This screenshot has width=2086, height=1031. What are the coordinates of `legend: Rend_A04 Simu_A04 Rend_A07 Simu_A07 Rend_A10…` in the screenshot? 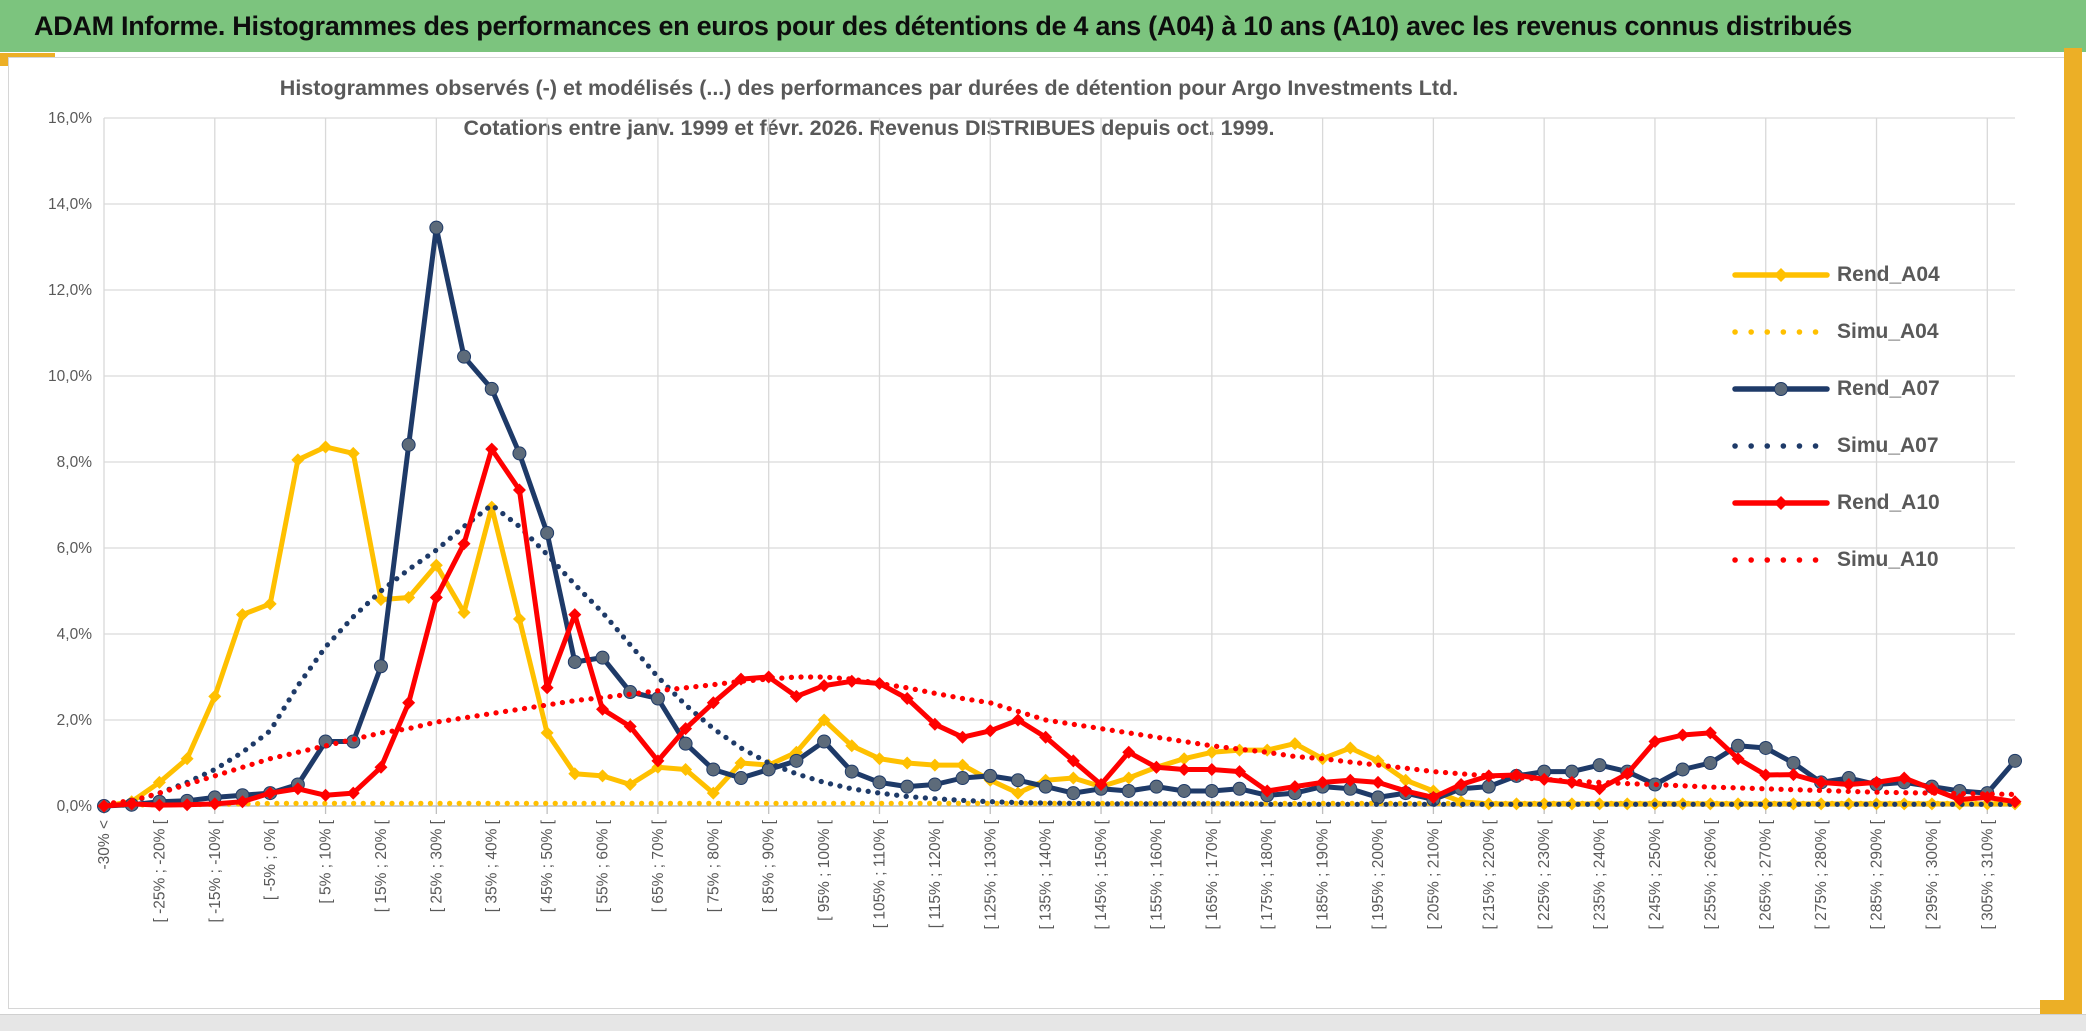 It's located at (1896, 434).